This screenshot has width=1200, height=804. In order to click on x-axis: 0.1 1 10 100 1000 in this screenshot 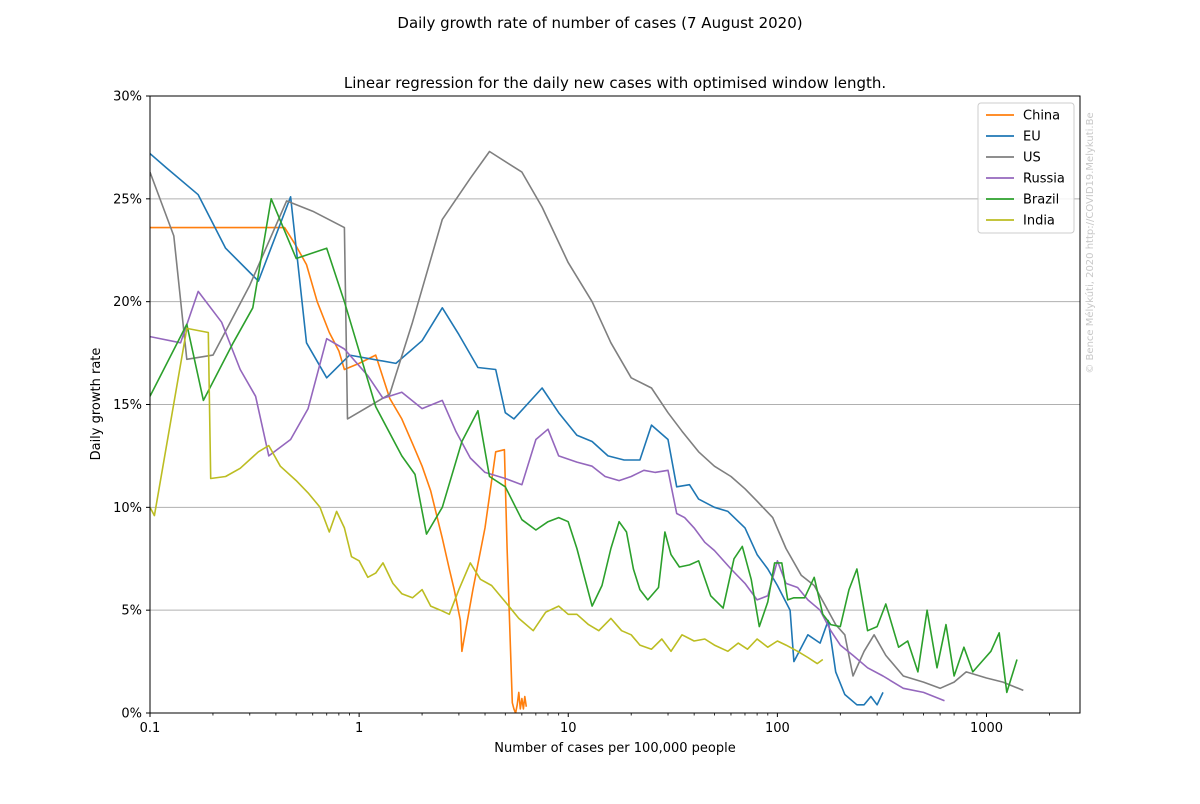, I will do `click(595, 724)`.